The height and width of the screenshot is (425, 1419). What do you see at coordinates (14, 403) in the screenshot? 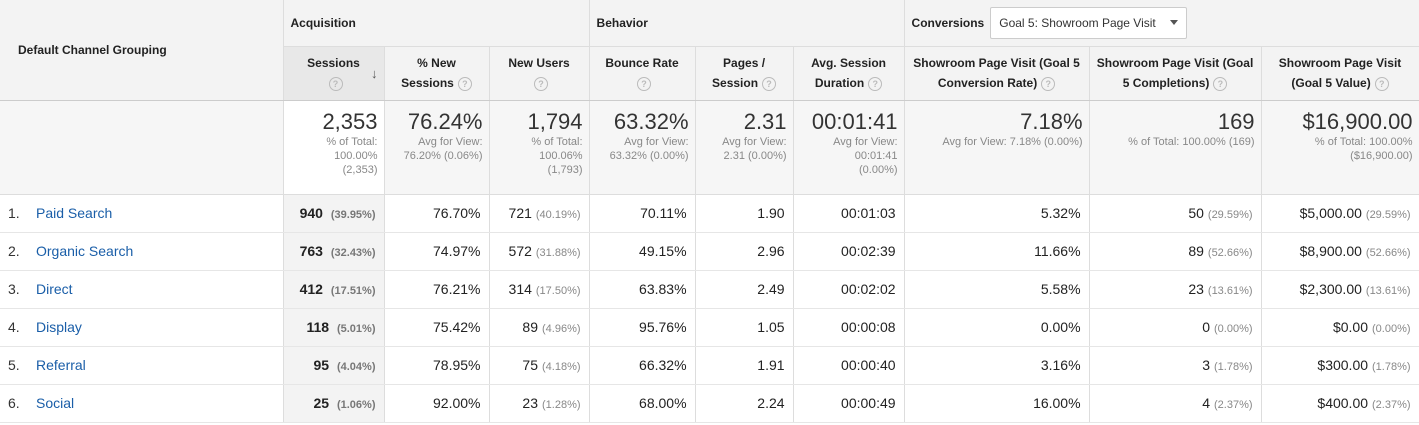
I see `row-index: 6.` at bounding box center [14, 403].